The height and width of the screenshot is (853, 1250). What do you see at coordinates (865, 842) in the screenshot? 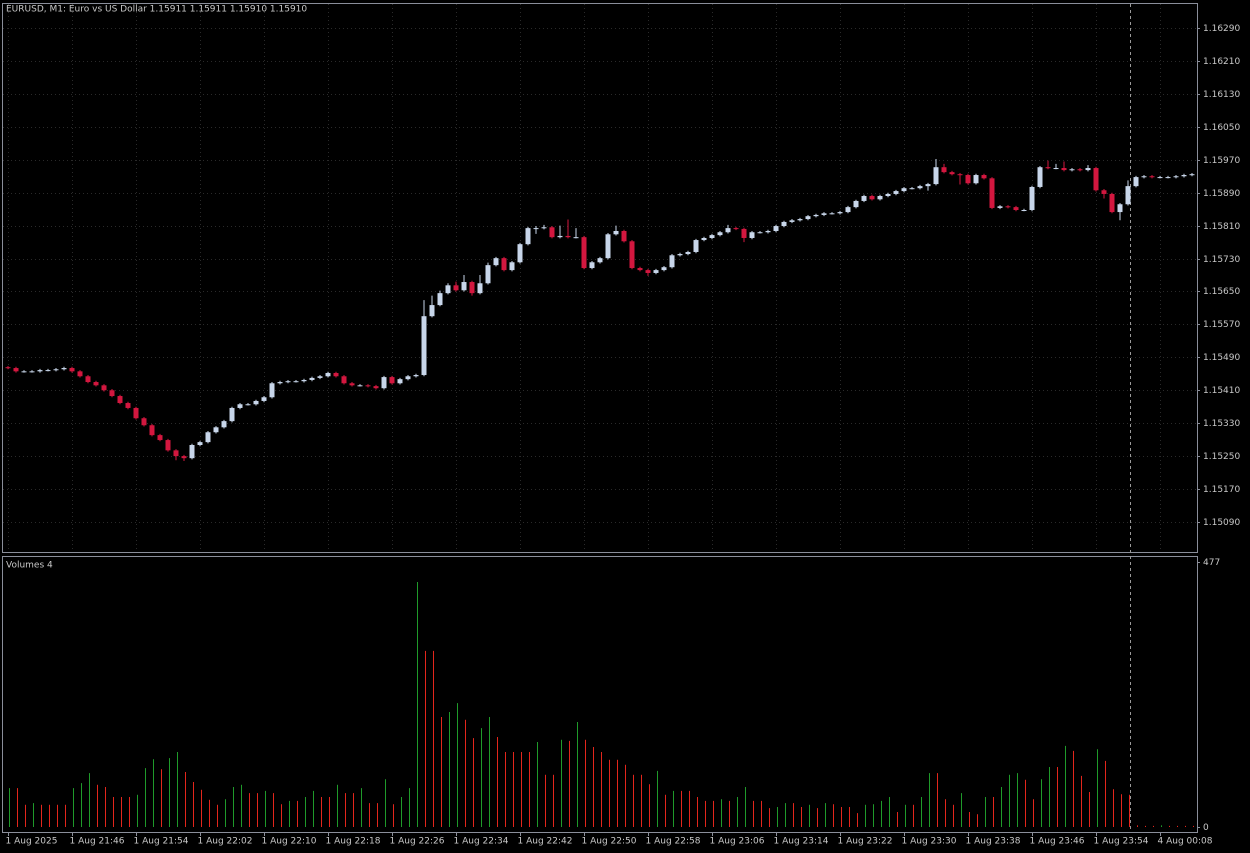
I see `x-tick-label: 1 Aug 23:22` at bounding box center [865, 842].